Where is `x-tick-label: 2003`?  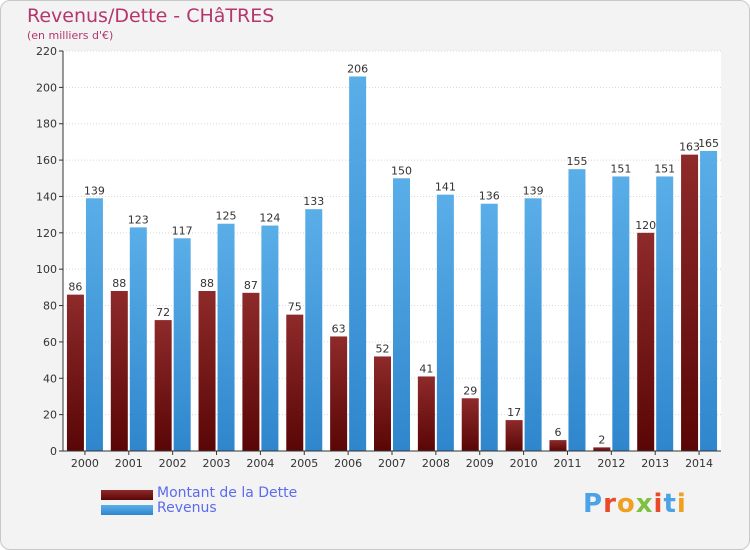
x-tick-label: 2003 is located at coordinates (217, 463).